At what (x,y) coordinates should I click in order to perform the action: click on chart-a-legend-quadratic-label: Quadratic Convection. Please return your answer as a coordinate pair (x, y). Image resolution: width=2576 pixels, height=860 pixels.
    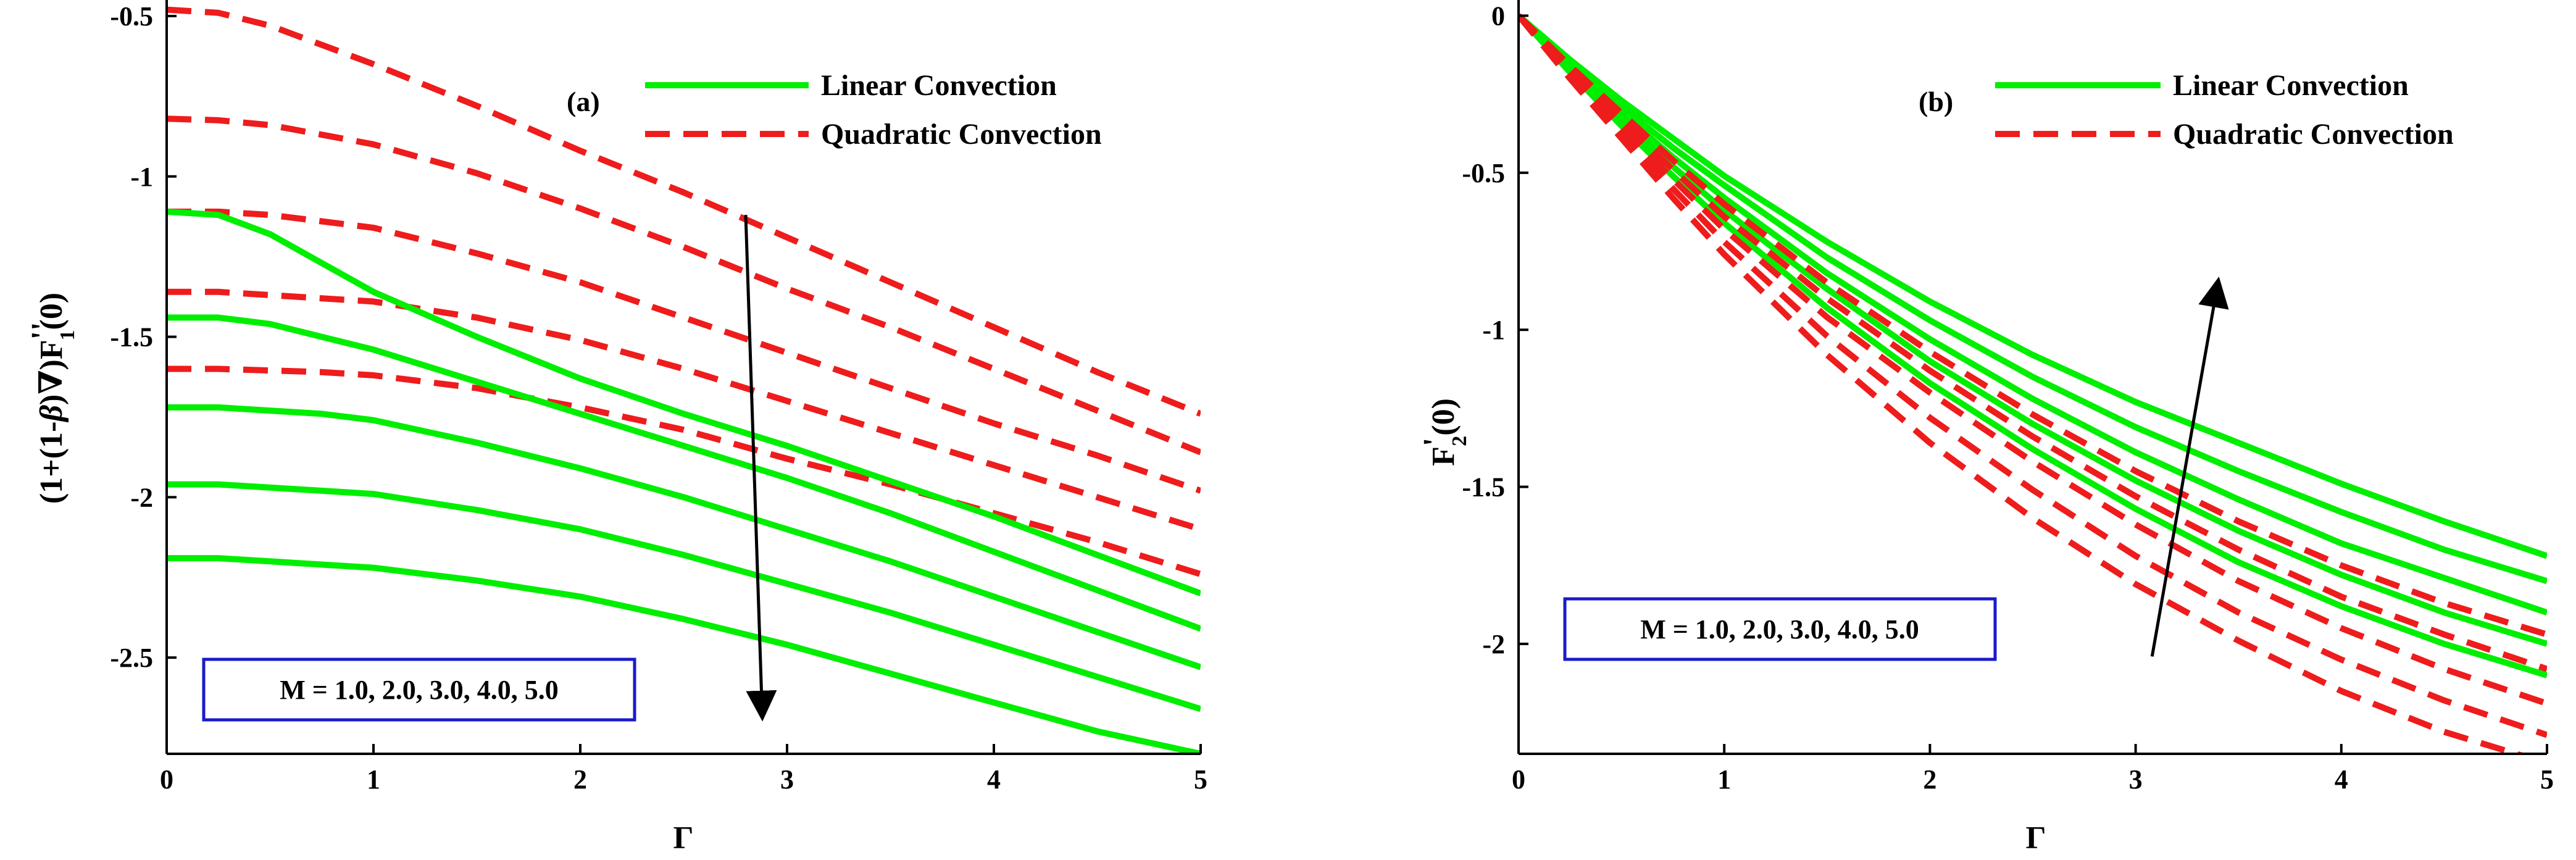
    Looking at the image, I should click on (961, 134).